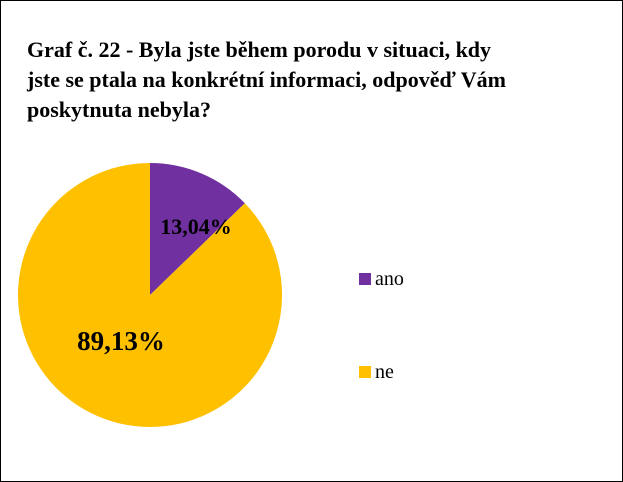  Describe the element at coordinates (121, 341) in the screenshot. I see `data-label-ne: 89,13%` at that location.